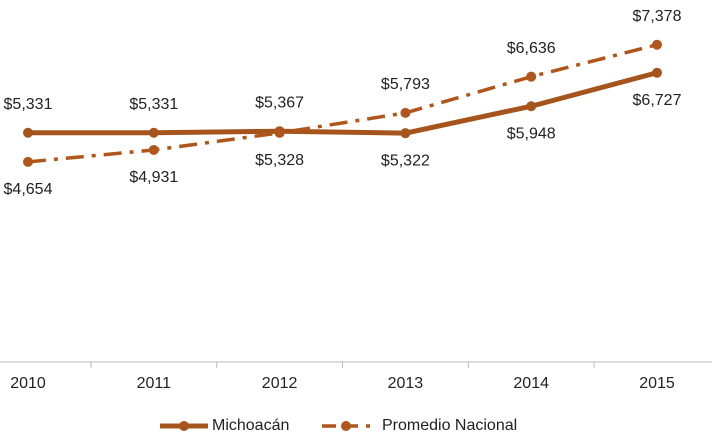 The image size is (712, 438). What do you see at coordinates (449, 425) in the screenshot?
I see `legend-label: Promedio Nacional` at bounding box center [449, 425].